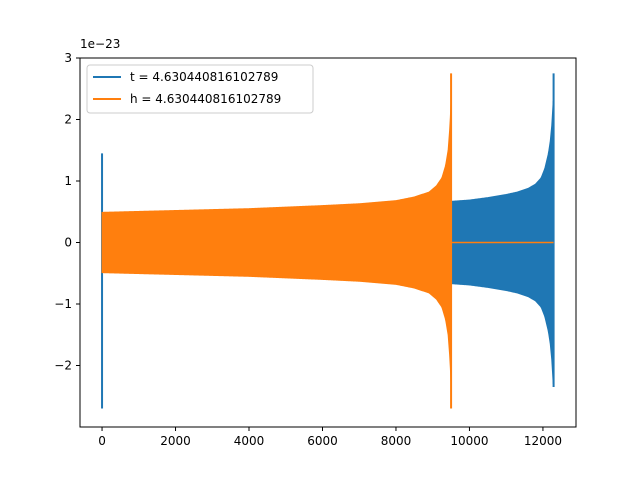 The height and width of the screenshot is (484, 640). What do you see at coordinates (68, 120) in the screenshot?
I see `y-tick-label: 2` at bounding box center [68, 120].